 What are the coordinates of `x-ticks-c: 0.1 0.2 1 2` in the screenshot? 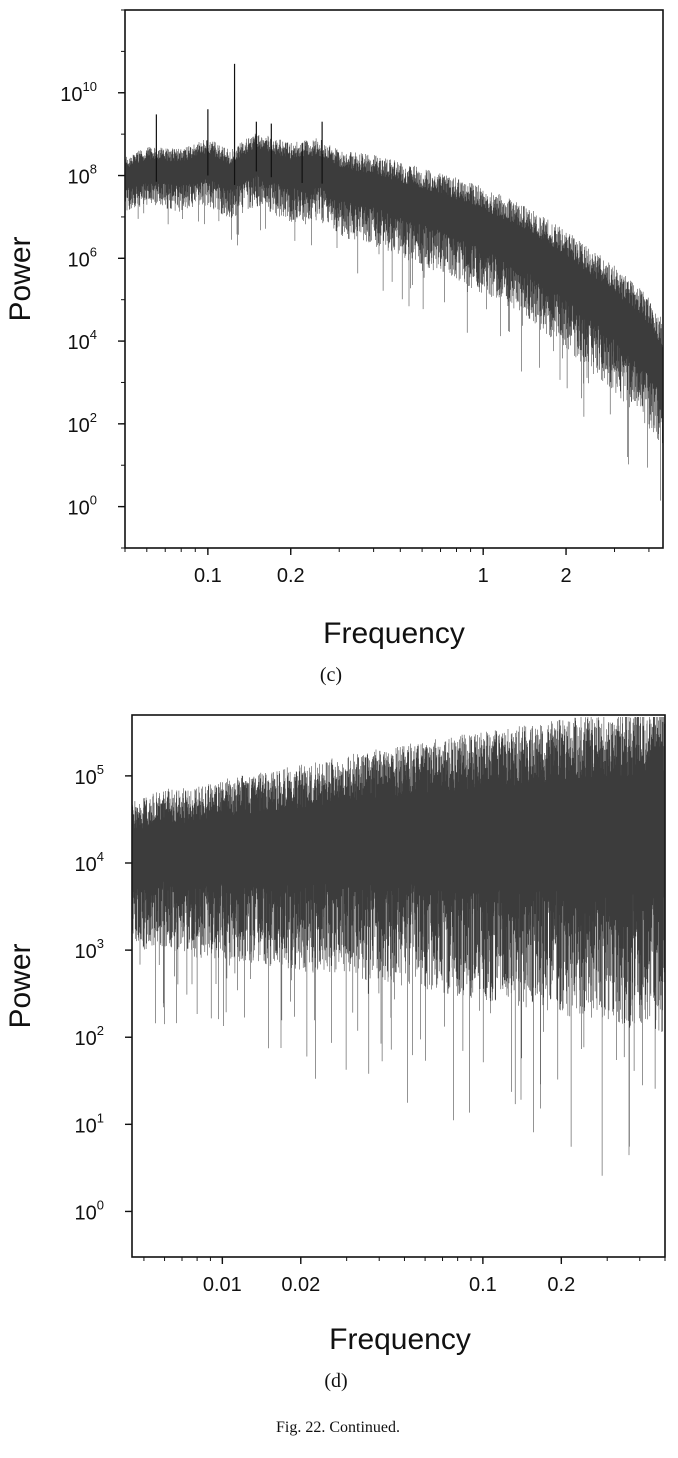 It's located at (387, 567).